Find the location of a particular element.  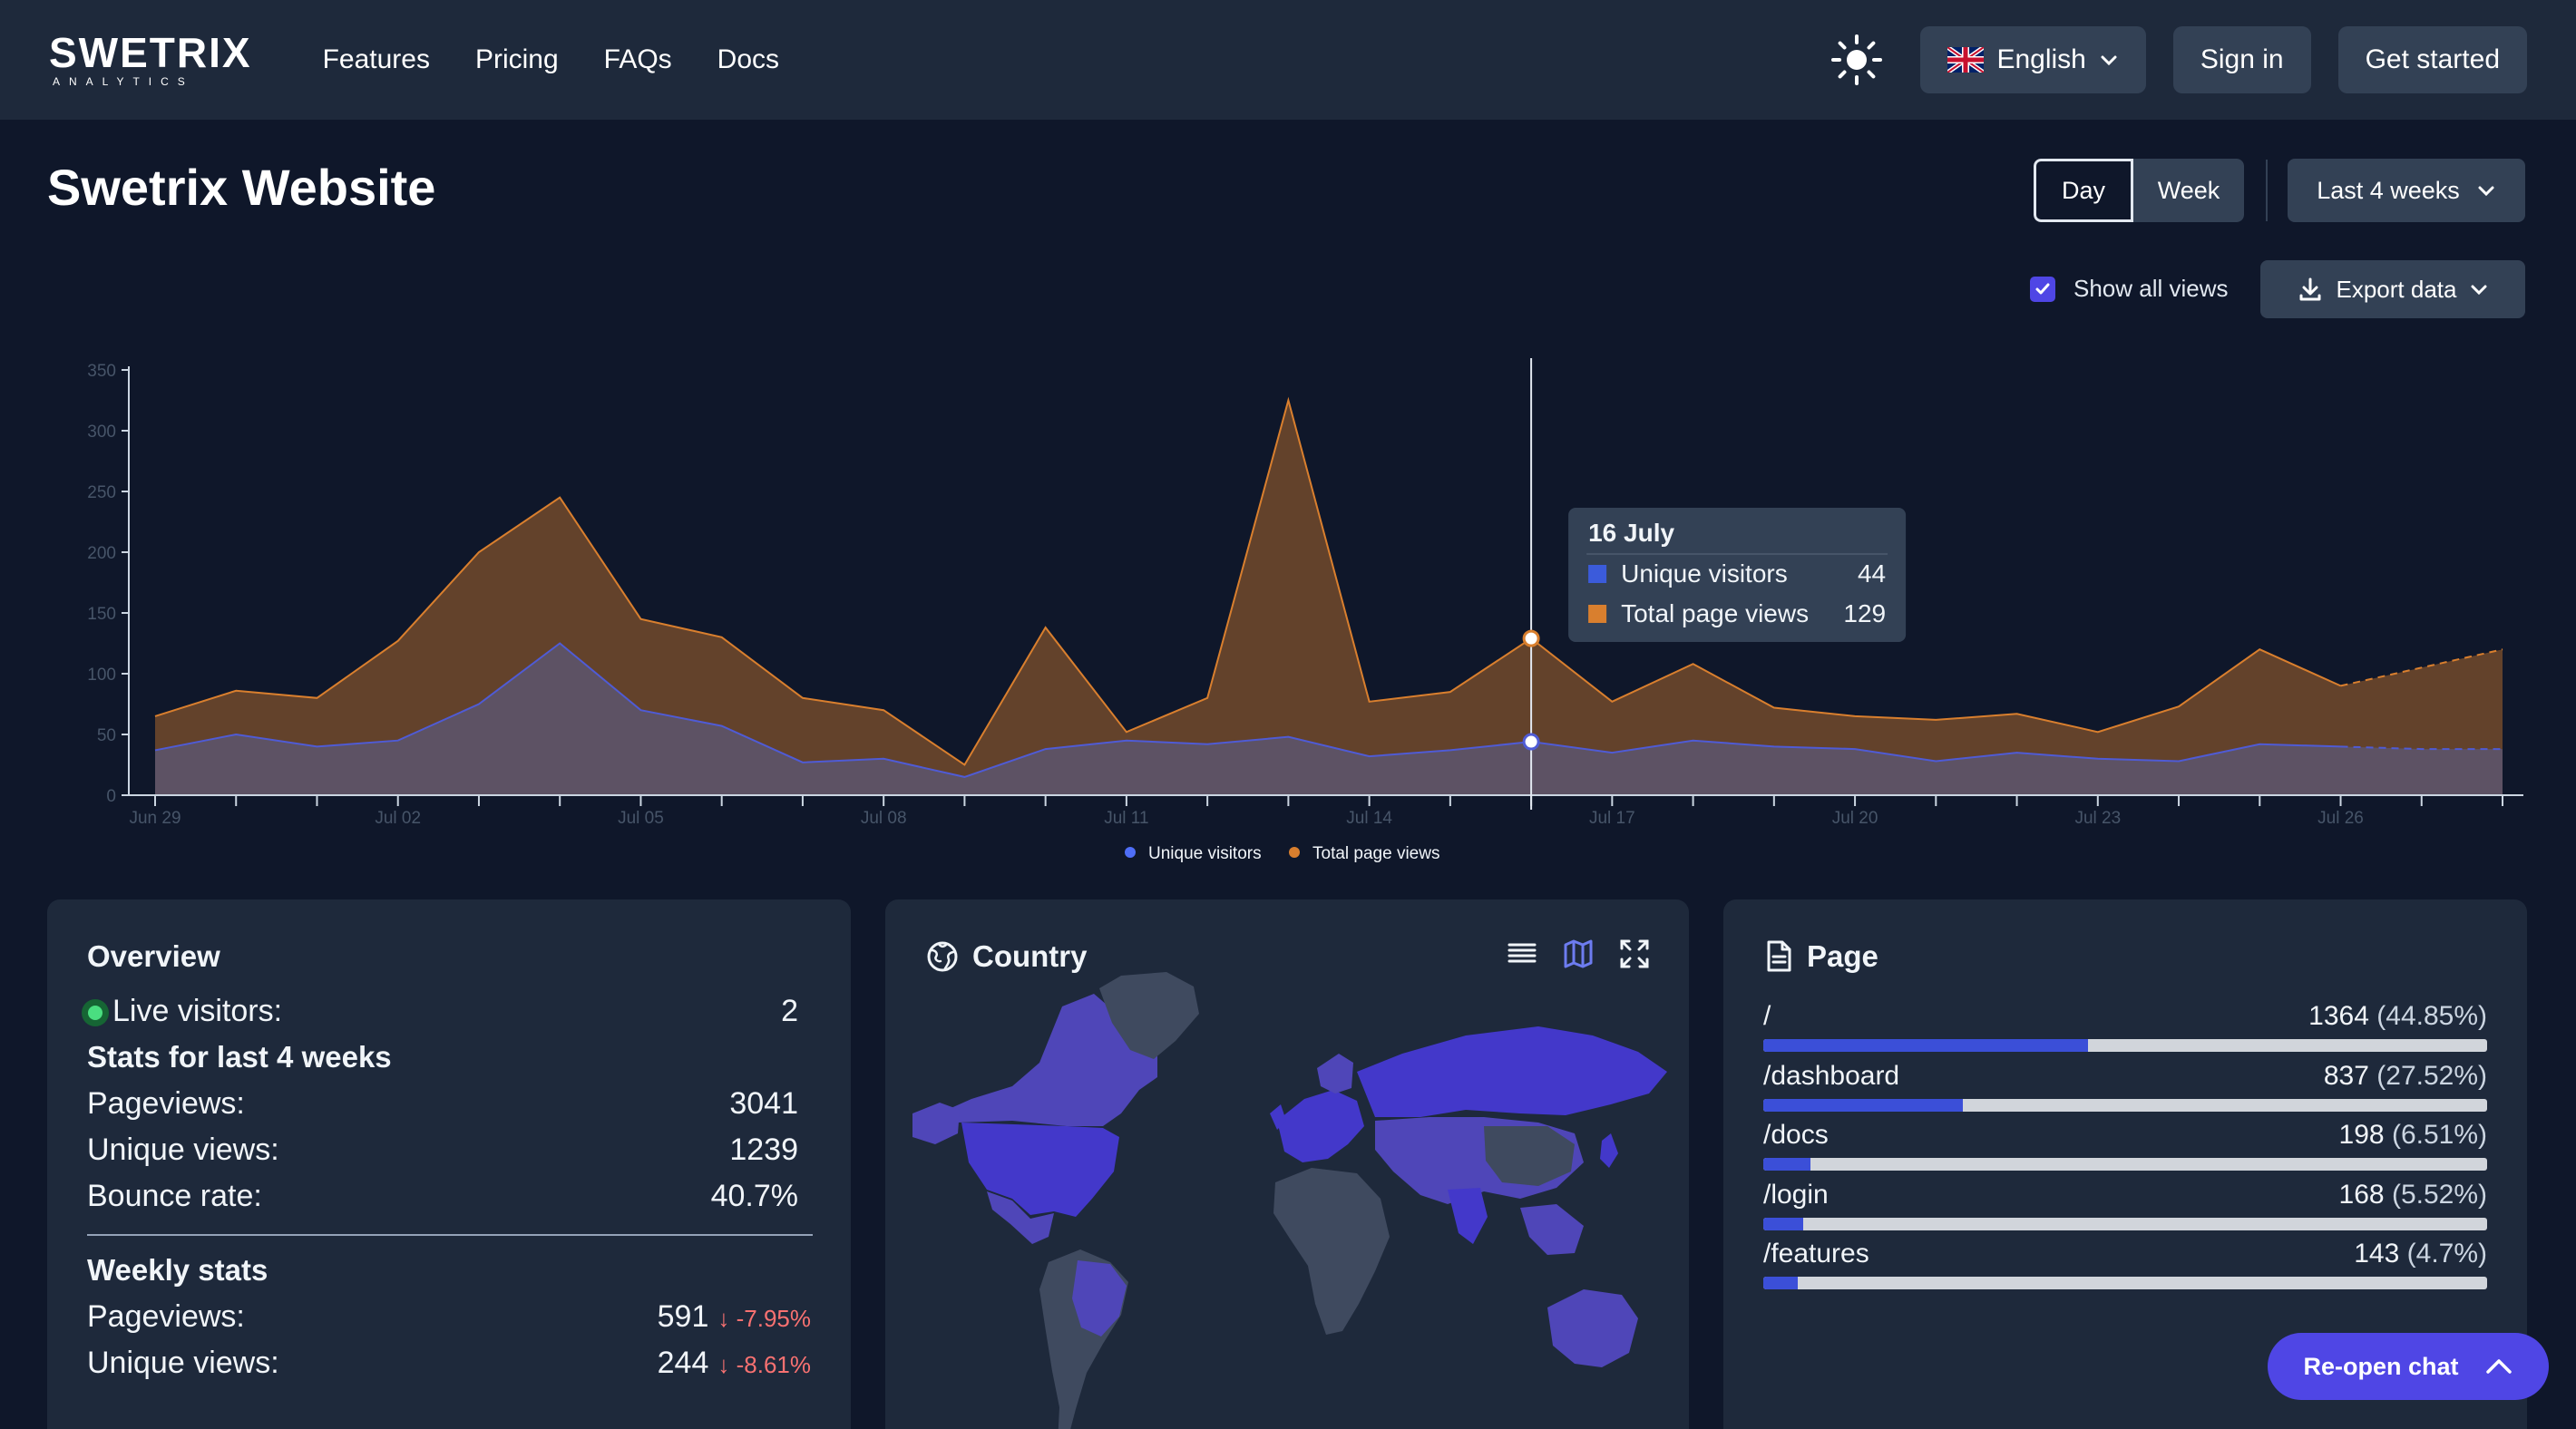

page-title-label: Page is located at coordinates (1842, 956).